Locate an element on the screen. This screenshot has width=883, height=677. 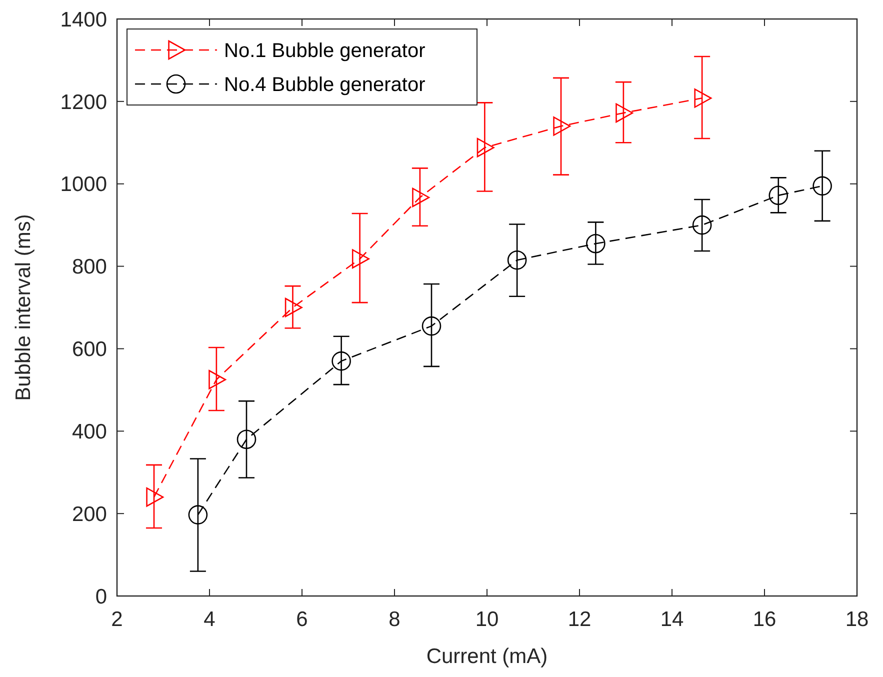
y-tick-label: 0 is located at coordinates (101, 596).